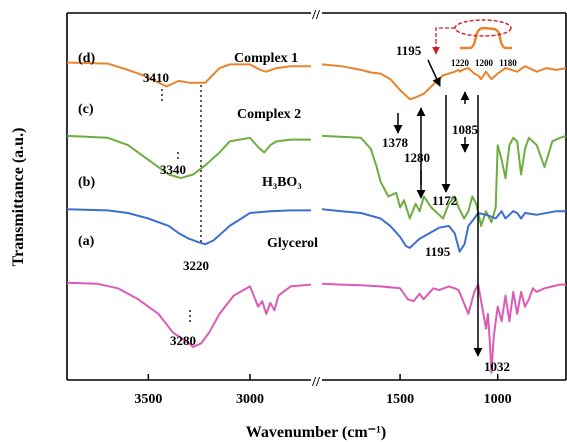 This screenshot has width=567, height=442. I want to click on panel-label-c: (c), so click(86, 109).